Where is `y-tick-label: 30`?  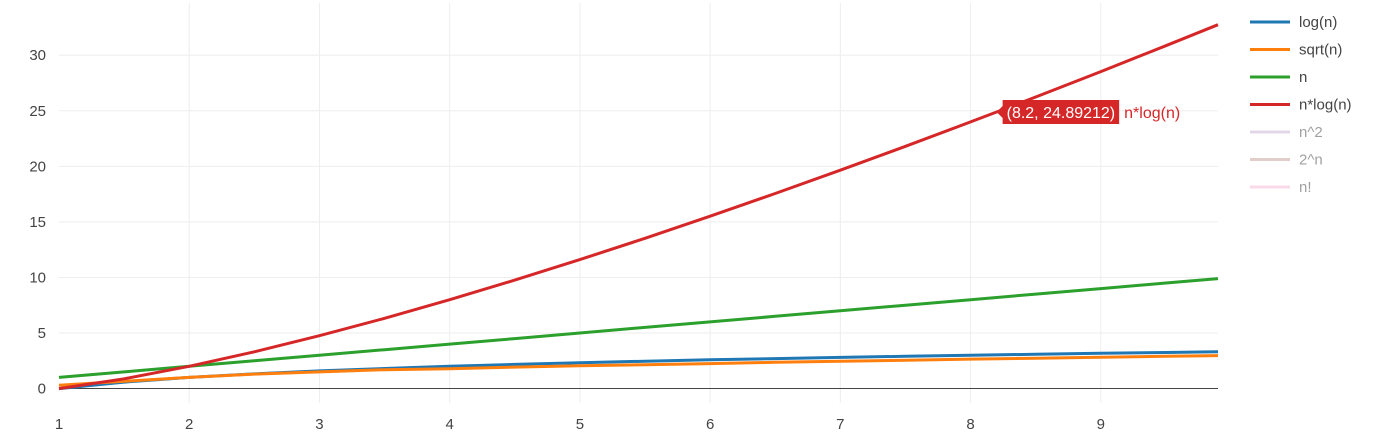
y-tick-label: 30 is located at coordinates (37, 55).